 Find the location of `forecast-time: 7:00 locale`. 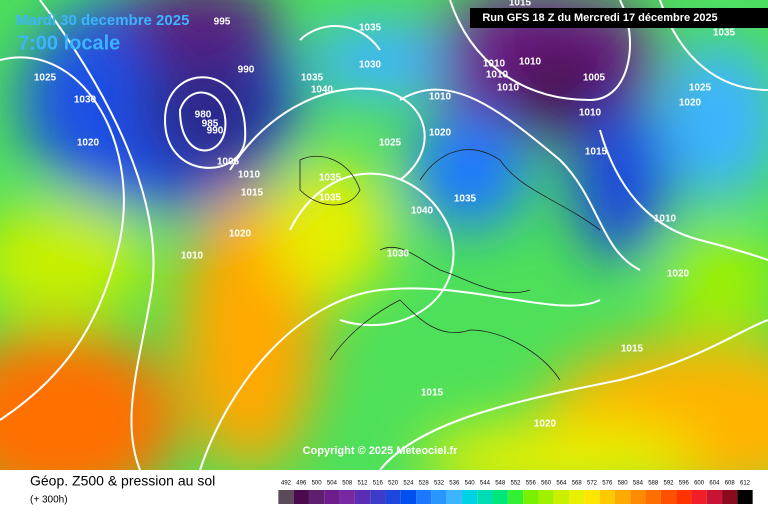

forecast-time: 7:00 locale is located at coordinates (69, 43).